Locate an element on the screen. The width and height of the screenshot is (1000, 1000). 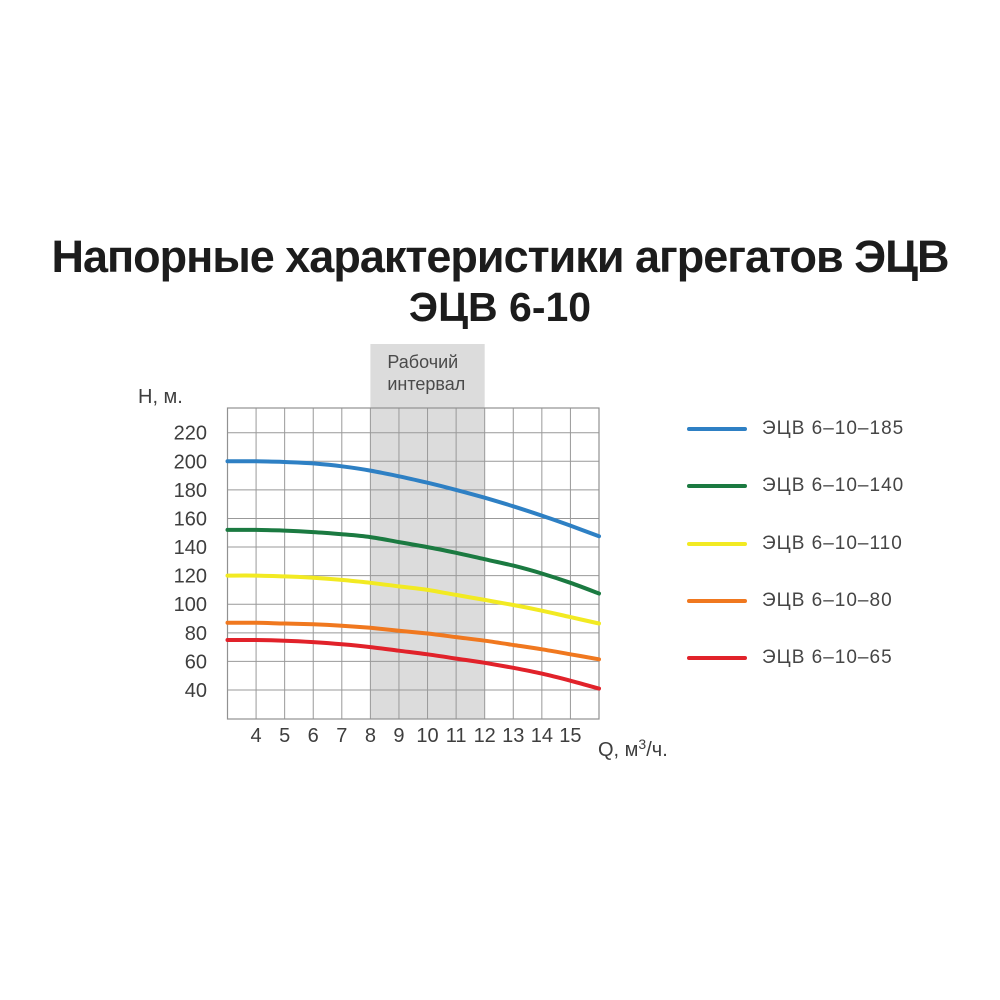
legend-label: ЭЦВ 6–10–65 is located at coordinates (827, 658).